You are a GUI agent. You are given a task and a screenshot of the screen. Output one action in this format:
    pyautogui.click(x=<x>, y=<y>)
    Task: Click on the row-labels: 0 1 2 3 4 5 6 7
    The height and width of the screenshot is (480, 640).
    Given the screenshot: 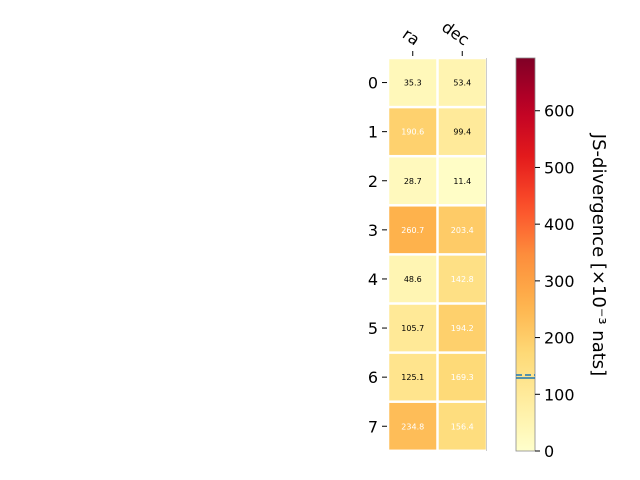 What is the action you would take?
    pyautogui.click(x=377, y=255)
    